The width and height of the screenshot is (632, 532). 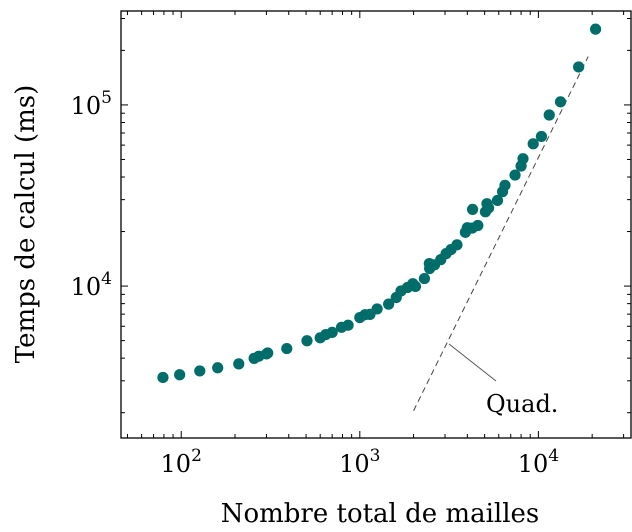 I want to click on x-tick-label: 10², so click(x=181, y=462).